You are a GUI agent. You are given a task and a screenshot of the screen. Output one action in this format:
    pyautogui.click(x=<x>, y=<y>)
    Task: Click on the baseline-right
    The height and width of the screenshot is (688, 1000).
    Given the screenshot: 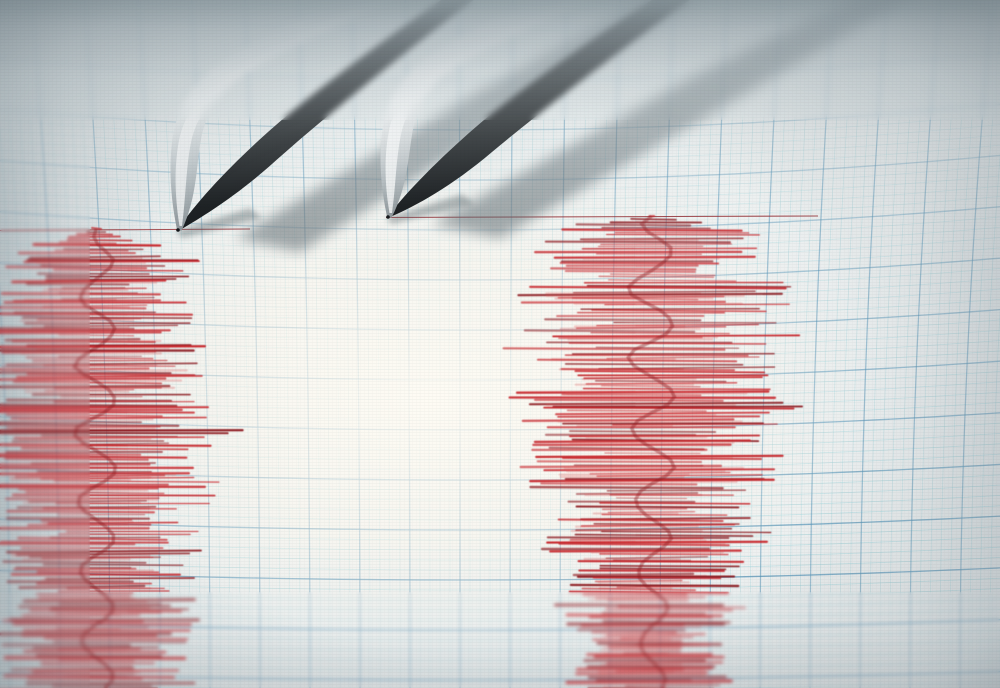 What is the action you would take?
    pyautogui.click(x=602, y=217)
    